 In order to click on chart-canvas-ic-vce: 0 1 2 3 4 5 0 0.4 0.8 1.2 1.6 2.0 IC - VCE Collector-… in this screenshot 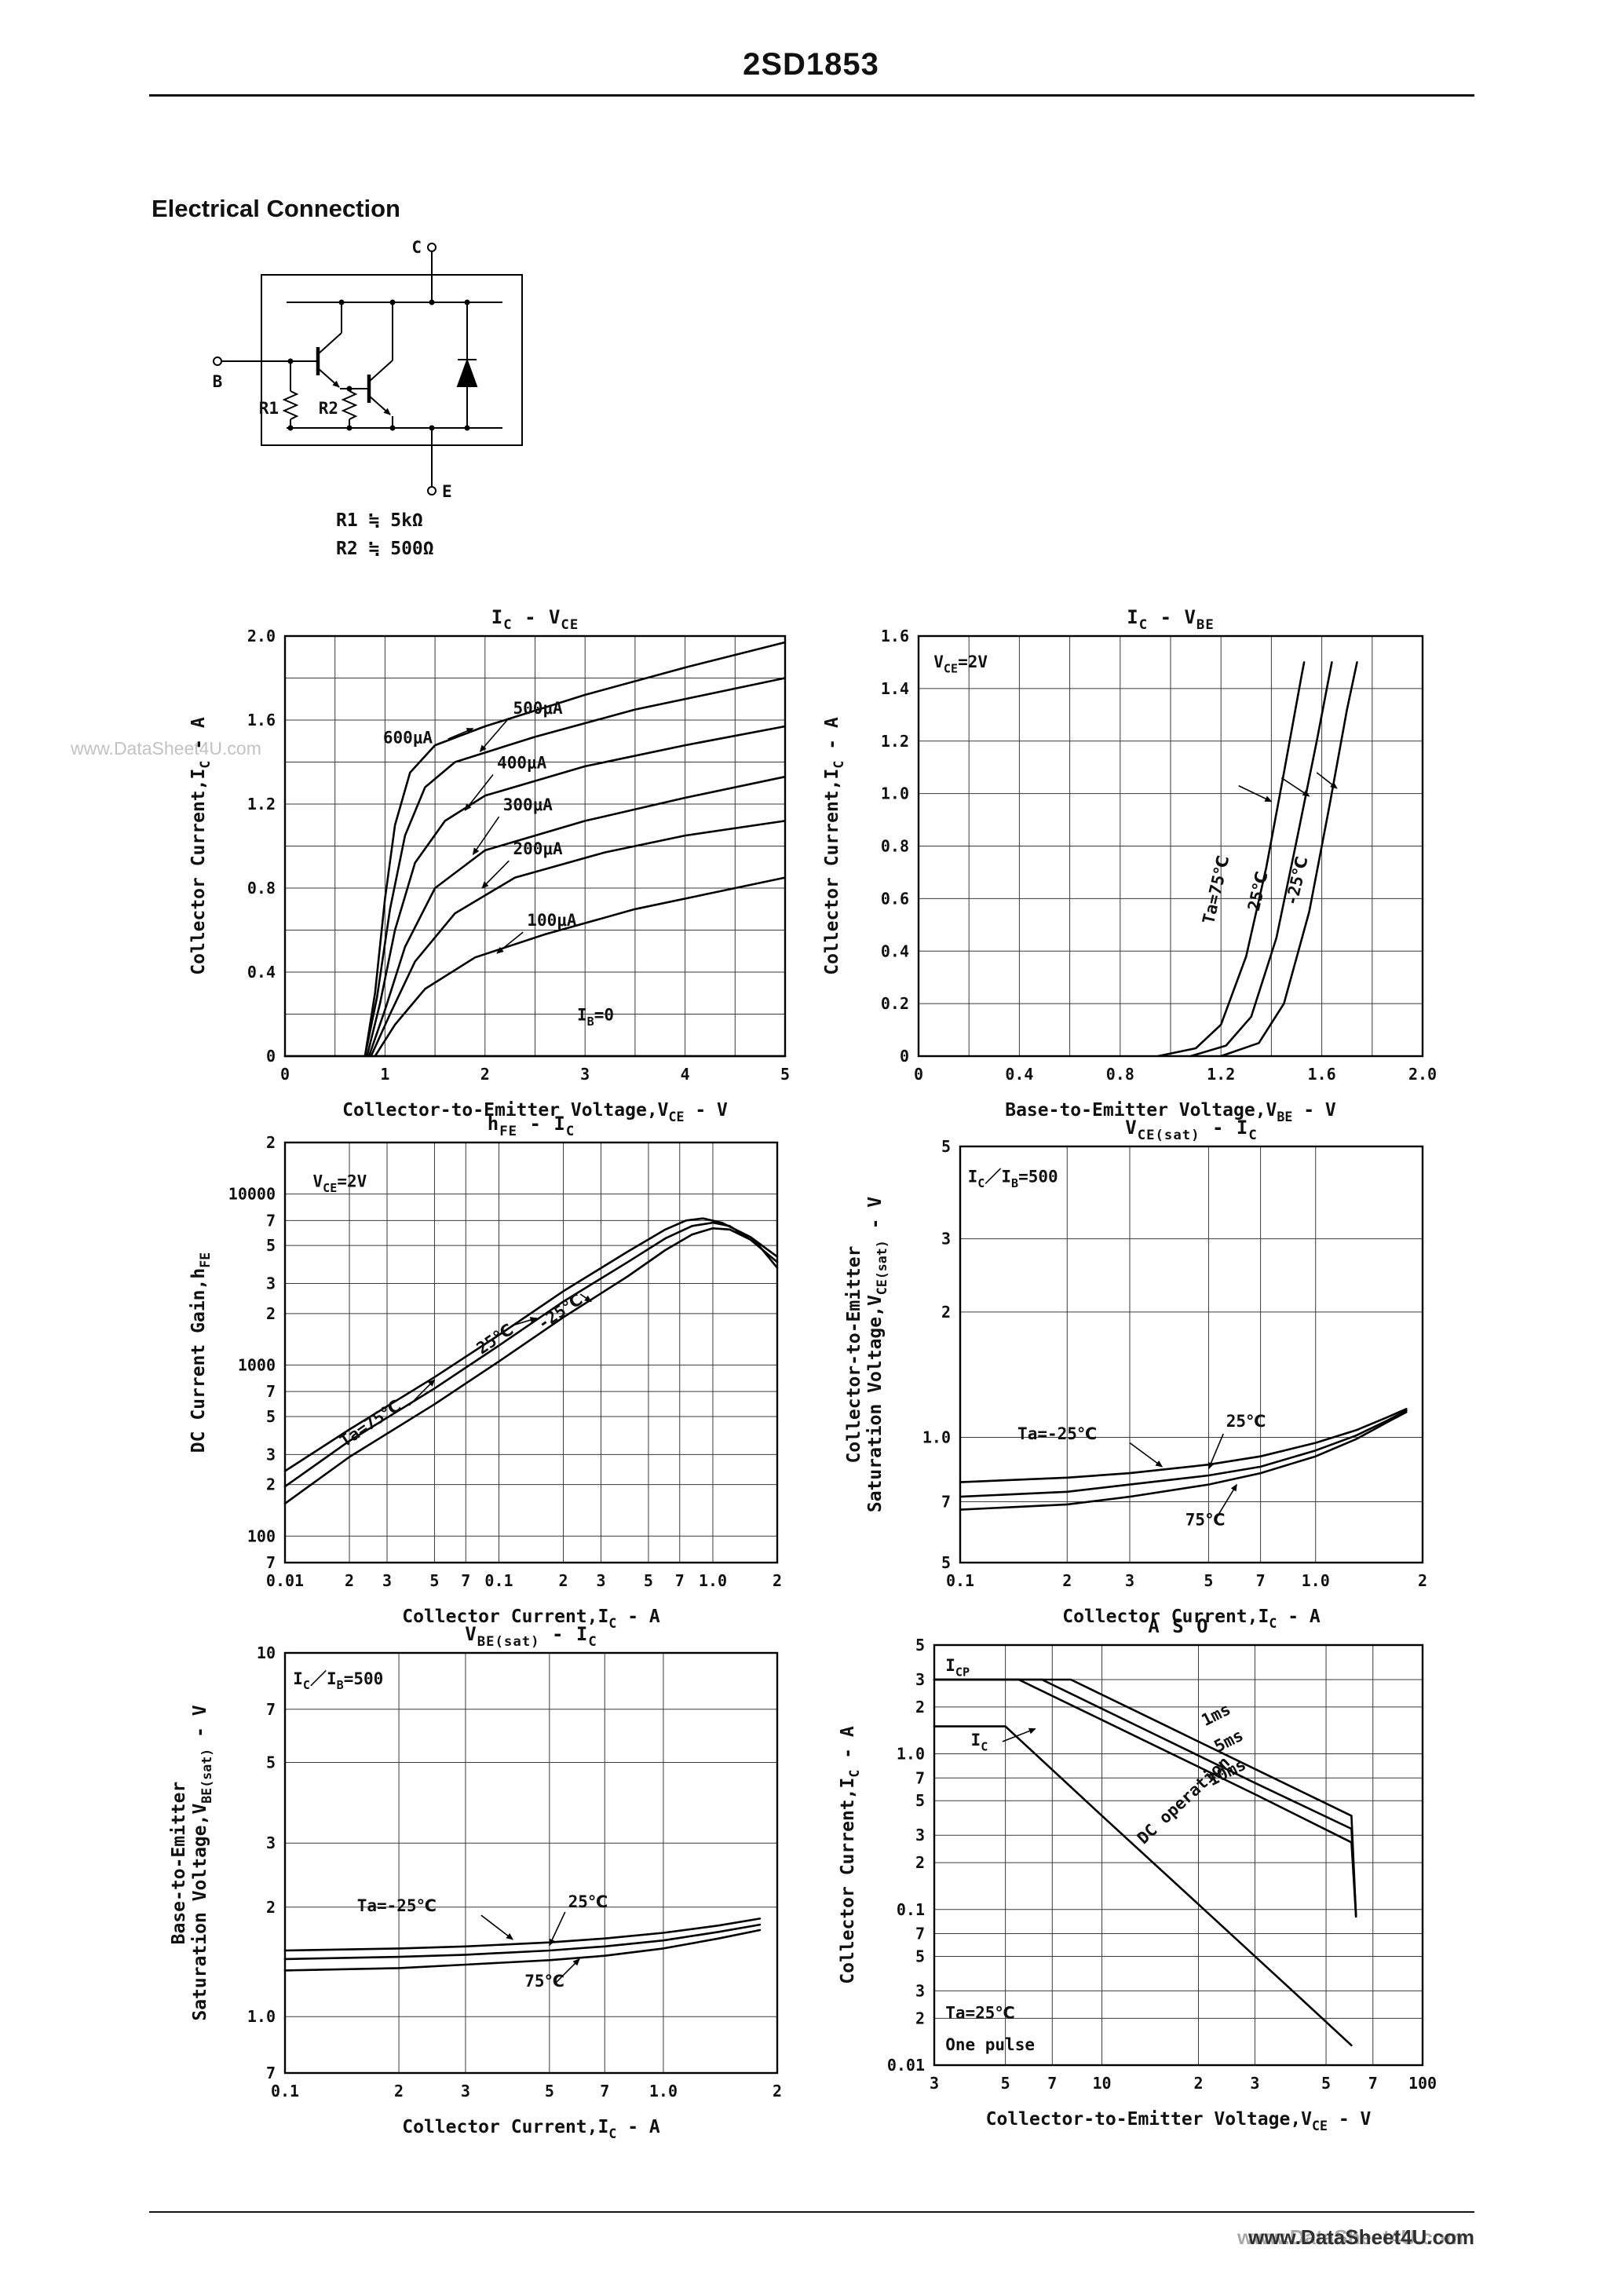, I will do `click(489, 865)`.